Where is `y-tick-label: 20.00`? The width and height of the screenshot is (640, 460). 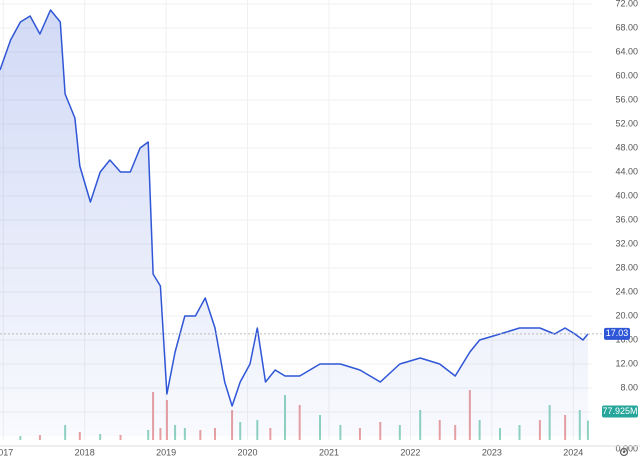
y-tick-label: 20.00 is located at coordinates (626, 315).